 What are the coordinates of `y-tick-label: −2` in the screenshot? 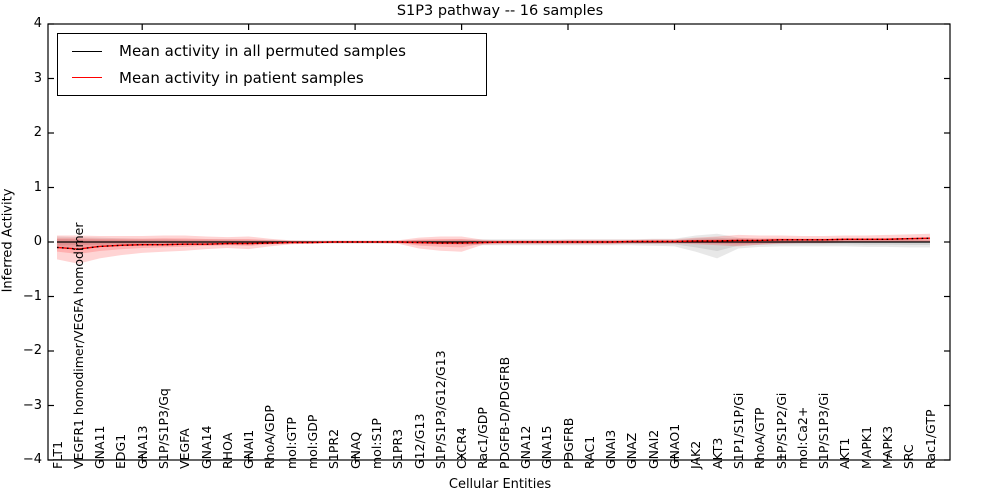 It's located at (32, 350).